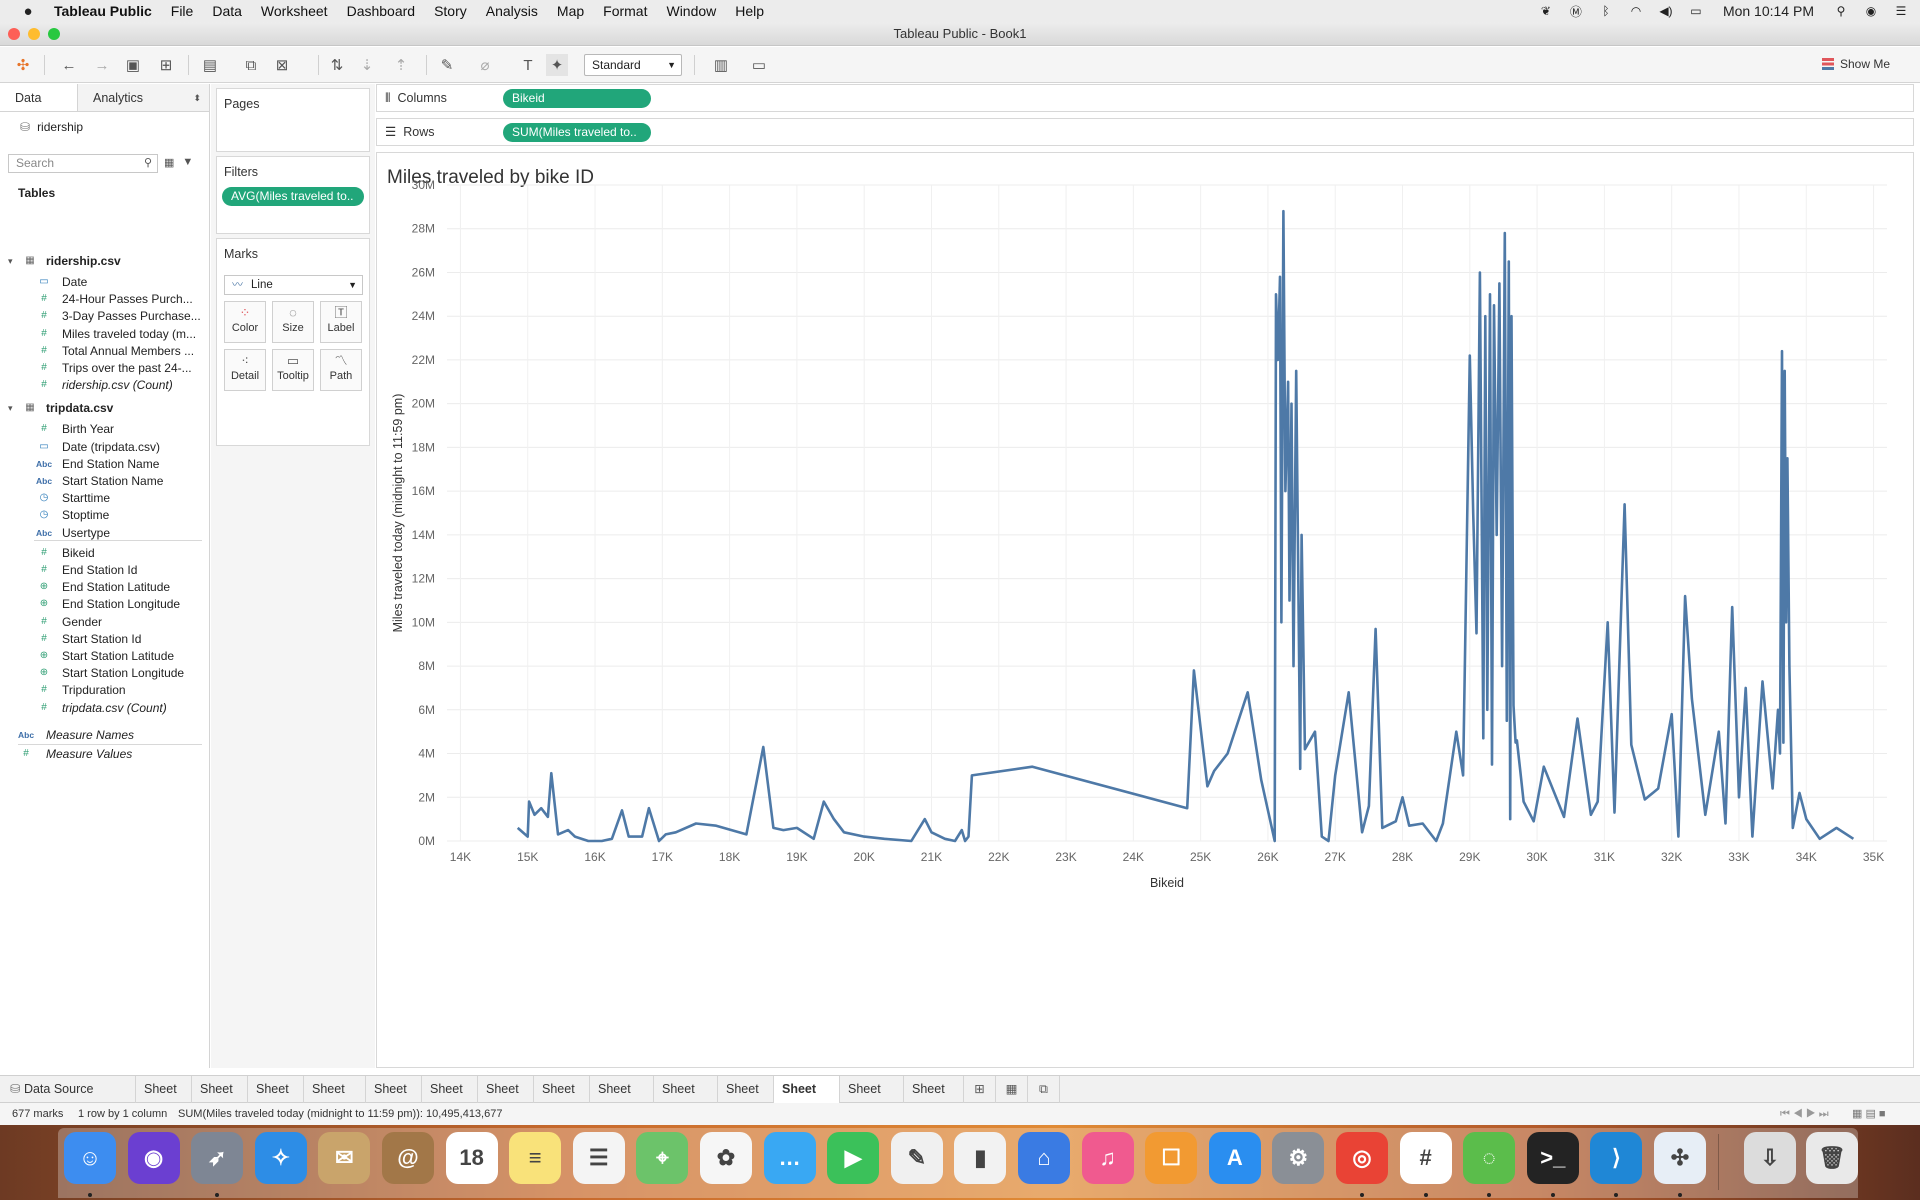 The height and width of the screenshot is (1200, 1920). Describe the element at coordinates (341, 322) in the screenshot. I see `label-button: 🅃 Label` at that location.